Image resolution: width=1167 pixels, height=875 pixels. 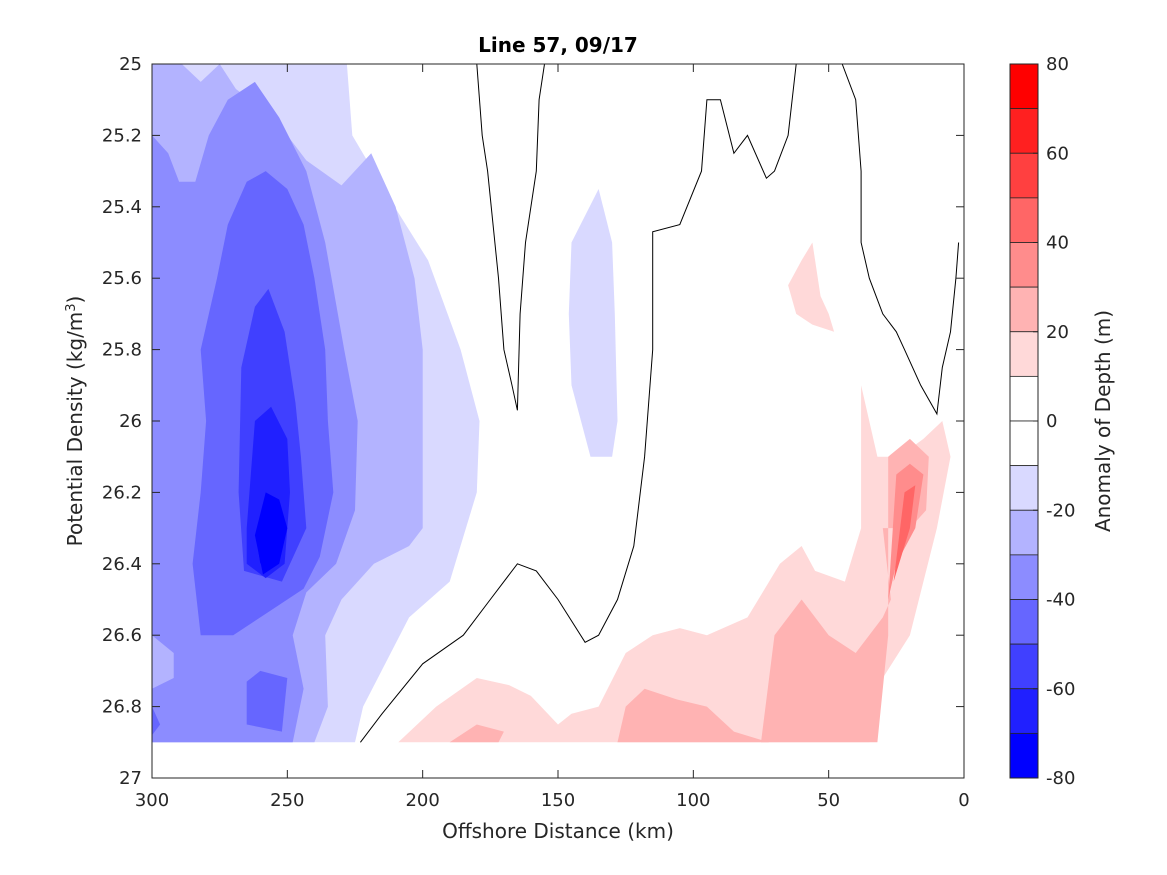 What do you see at coordinates (1060, 600) in the screenshot?
I see `colorbar-tick-label: -40` at bounding box center [1060, 600].